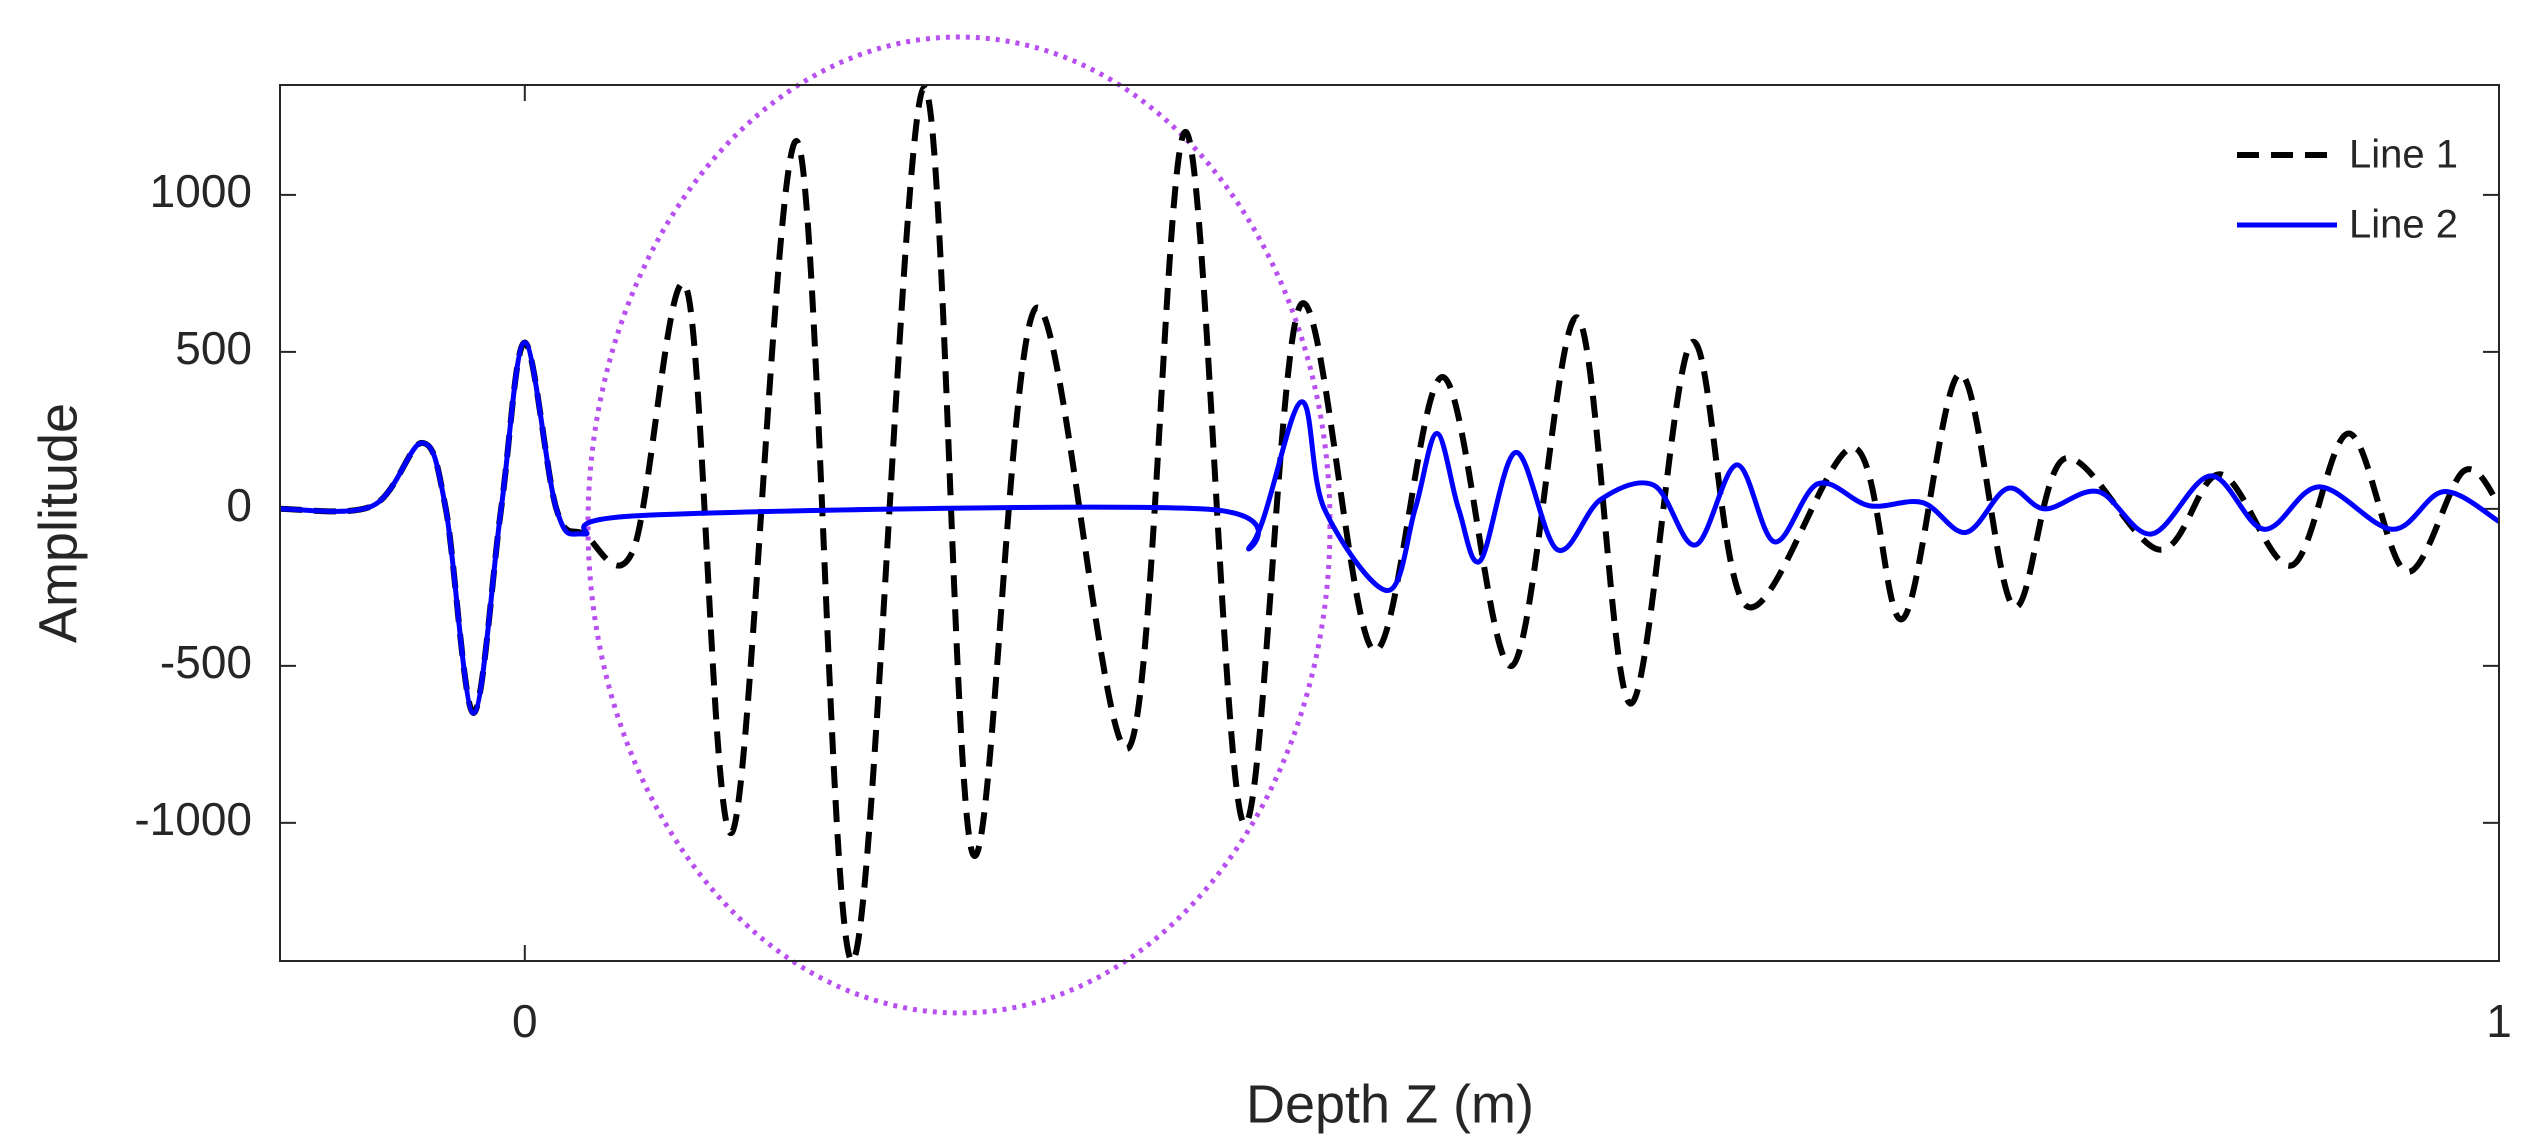 The width and height of the screenshot is (2523, 1145). Describe the element at coordinates (206, 662) in the screenshot. I see `y-tick-label: -500` at that location.